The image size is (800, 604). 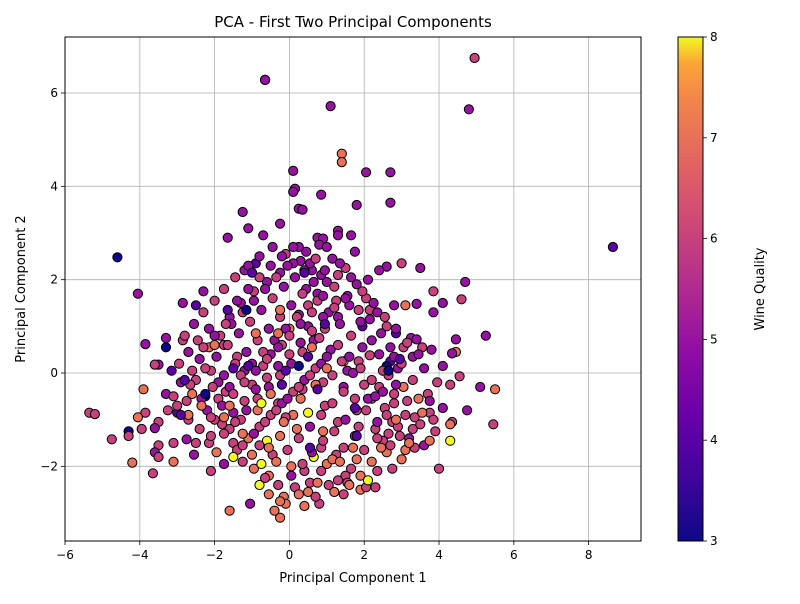 I want to click on x-tick-label: −6, so click(x=65, y=555).